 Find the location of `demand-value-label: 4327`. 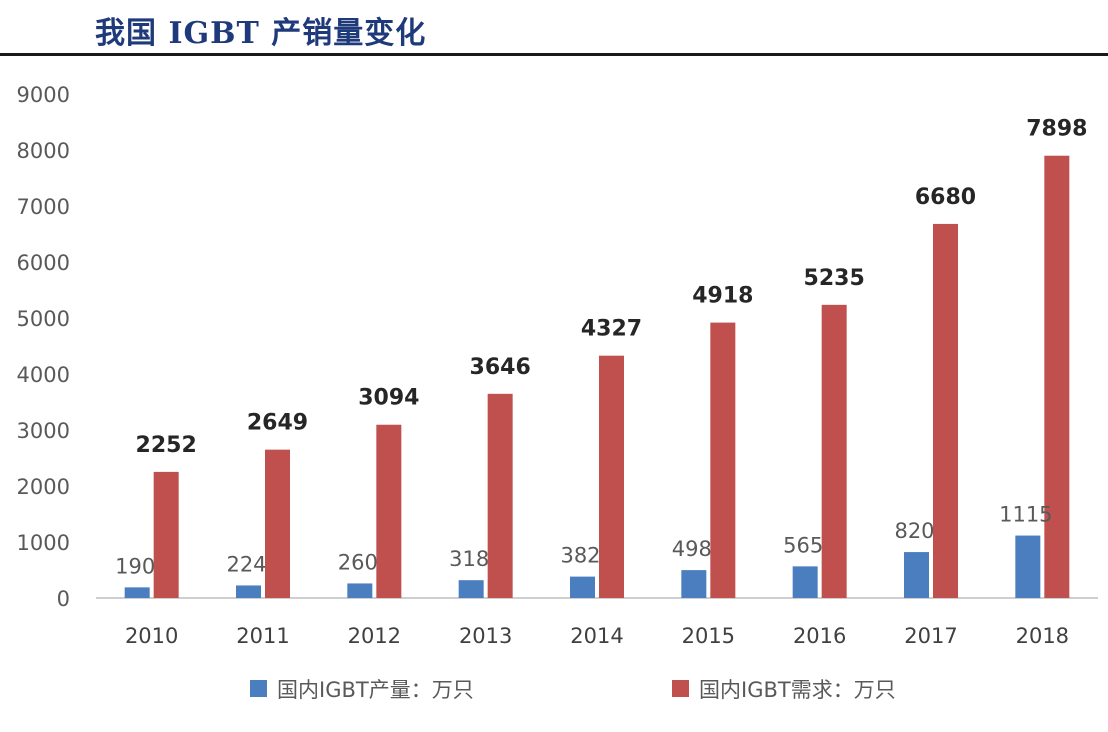

demand-value-label: 4327 is located at coordinates (611, 329).